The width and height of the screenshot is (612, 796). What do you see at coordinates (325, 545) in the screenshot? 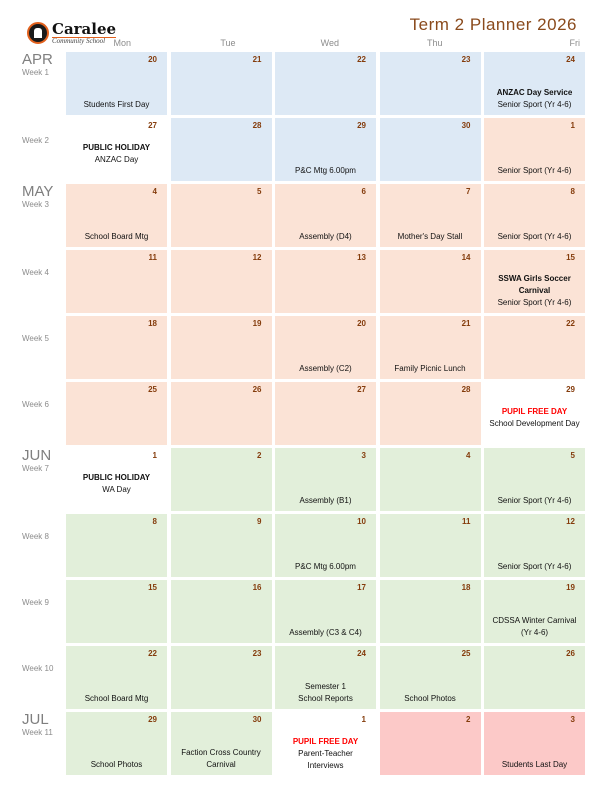
I see `day-cell: 10 P&C Mtg 6.00pm` at bounding box center [325, 545].